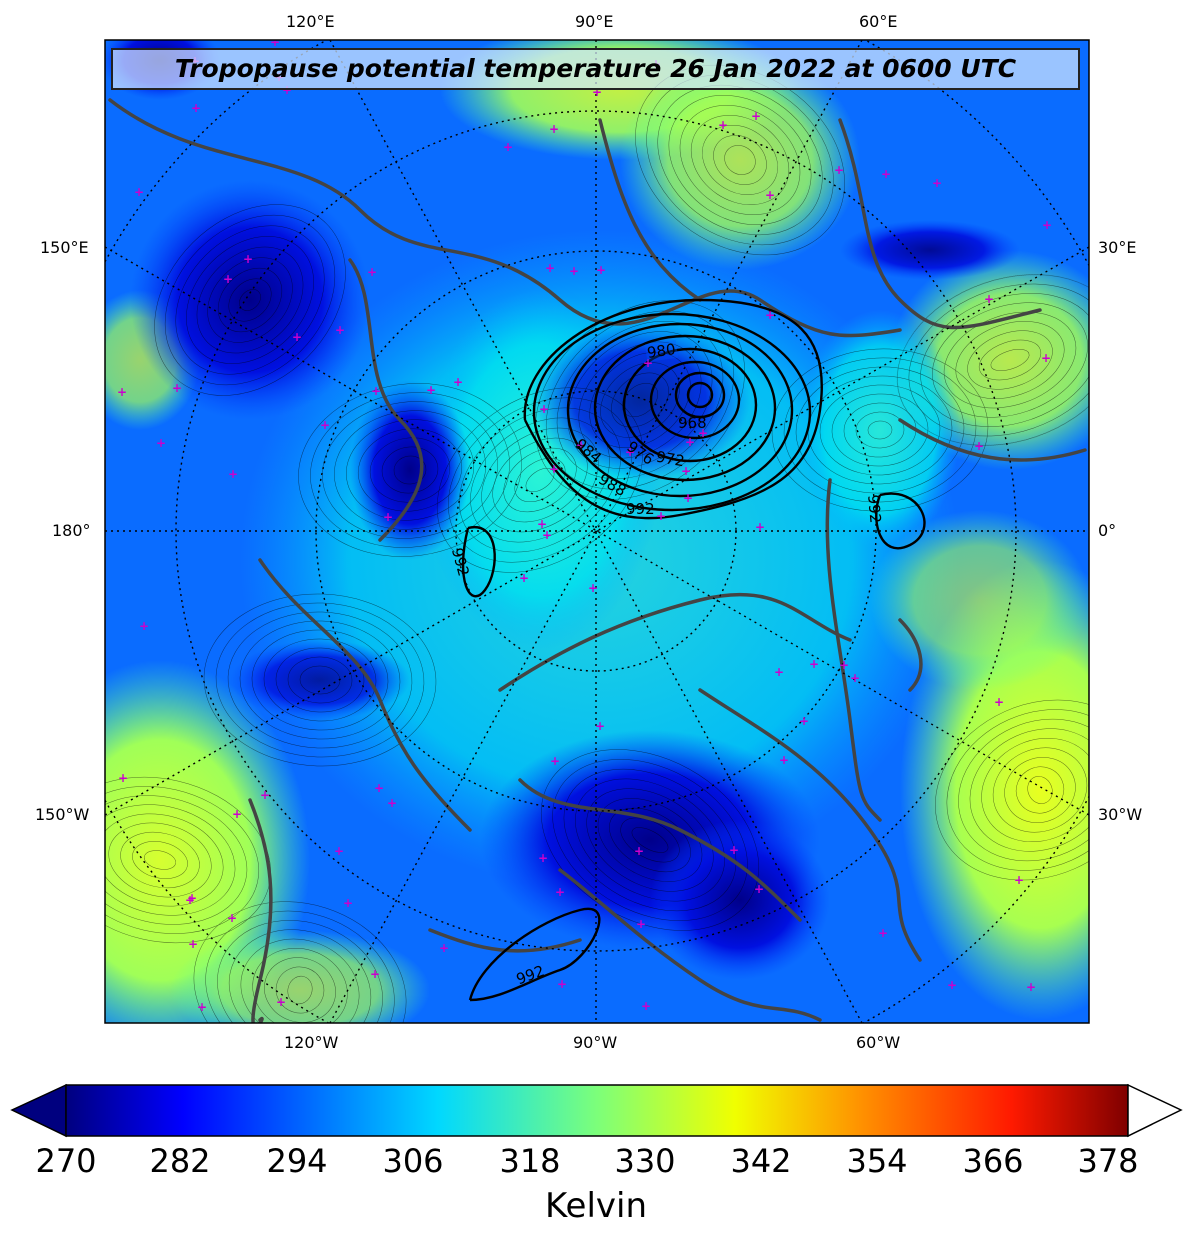  I want to click on colorbar-tick: 330, so click(645, 1161).